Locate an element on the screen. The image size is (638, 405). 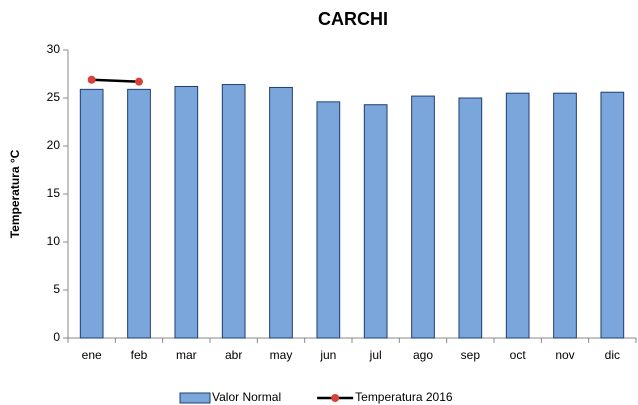
x-tick-label: mar is located at coordinates (186, 355).